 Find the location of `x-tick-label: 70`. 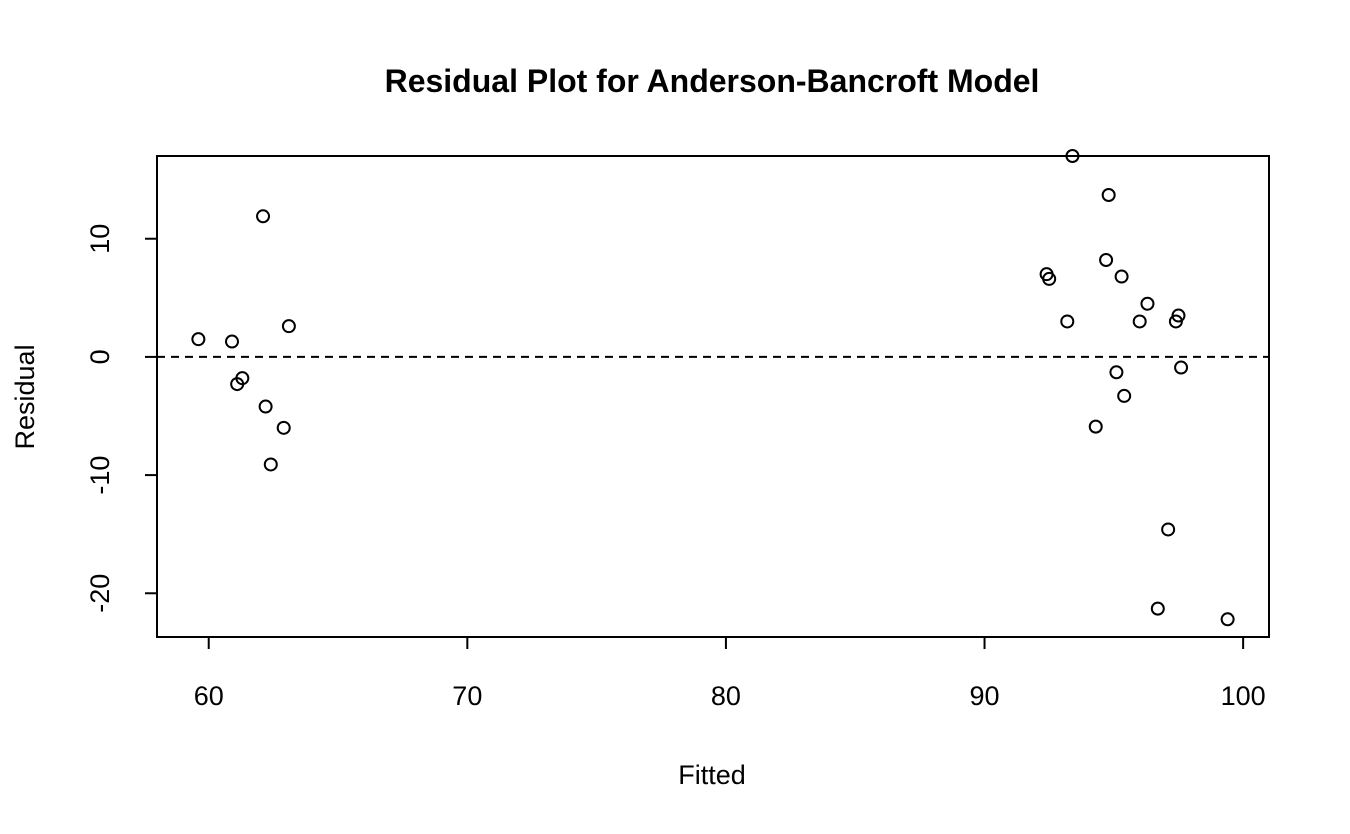

x-tick-label: 70 is located at coordinates (467, 696).